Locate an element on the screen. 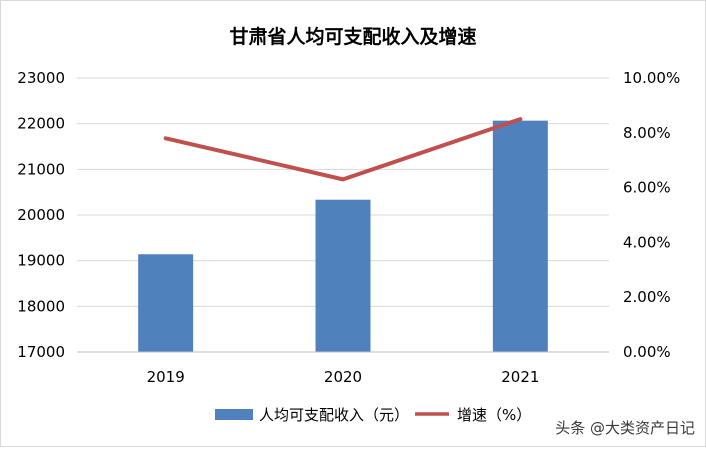  legend-label-income: 人均可支配收入（元） is located at coordinates (334, 415).